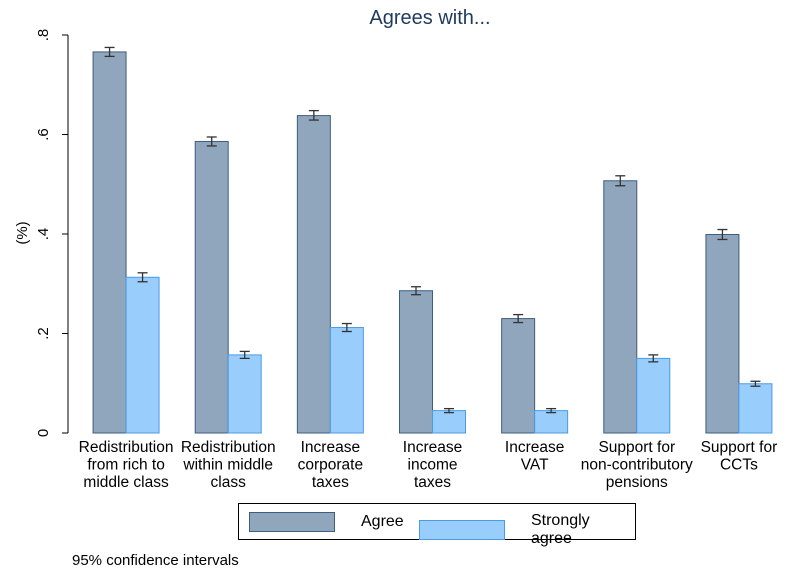  What do you see at coordinates (432, 465) in the screenshot?
I see `x-category-label: Increase income taxes` at bounding box center [432, 465].